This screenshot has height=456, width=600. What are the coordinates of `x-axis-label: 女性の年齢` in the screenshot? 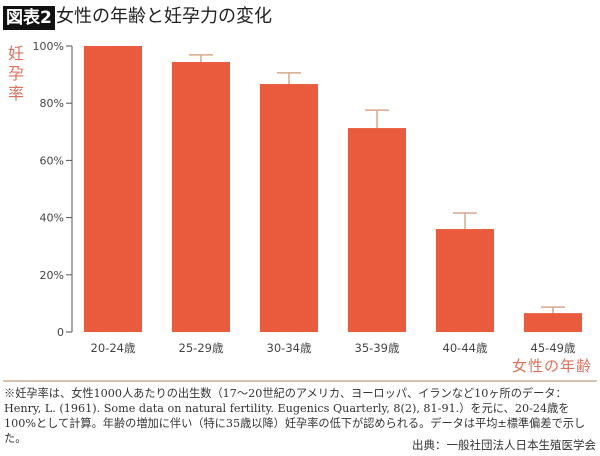 It's located at (551, 366).